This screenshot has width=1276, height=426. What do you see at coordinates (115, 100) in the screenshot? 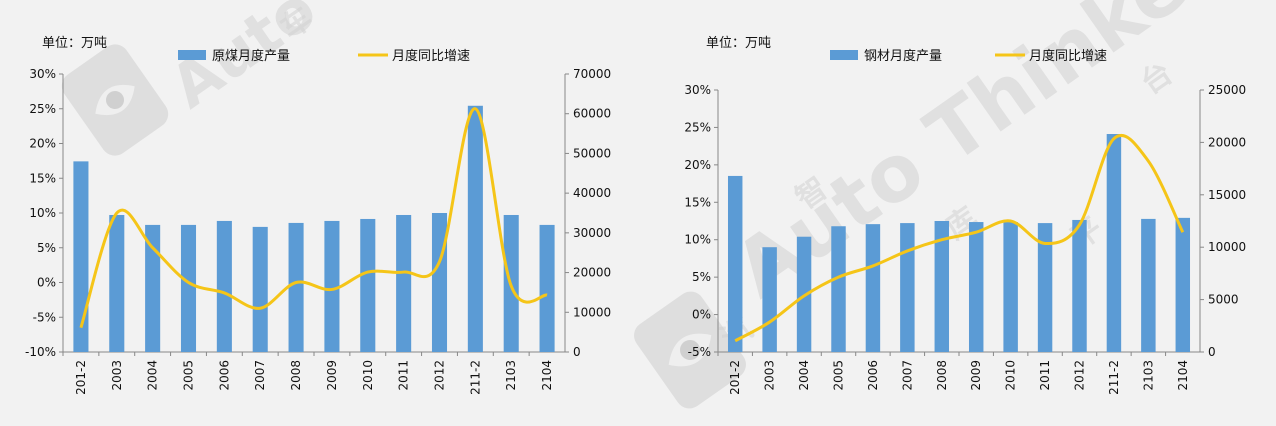
I see `watermark-logo-left` at bounding box center [115, 100].